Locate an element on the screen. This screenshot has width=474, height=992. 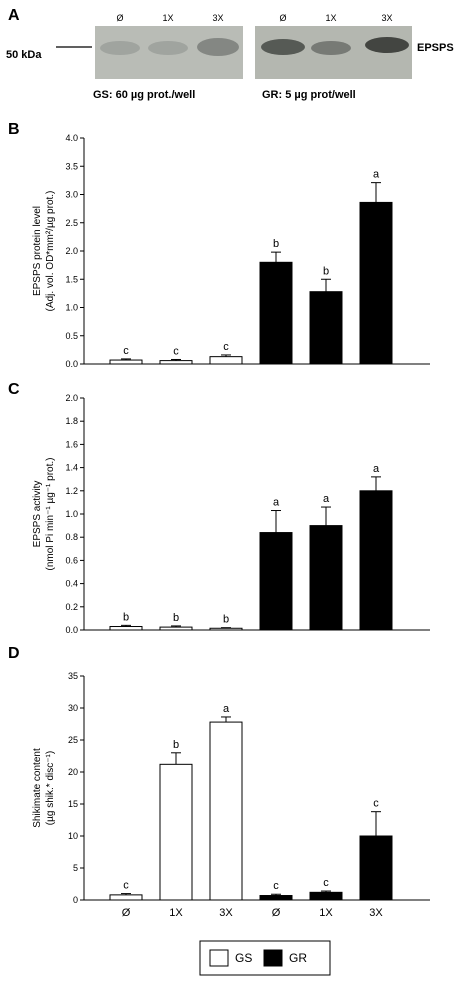
legend-gr-swatch is located at coordinates (273, 958).